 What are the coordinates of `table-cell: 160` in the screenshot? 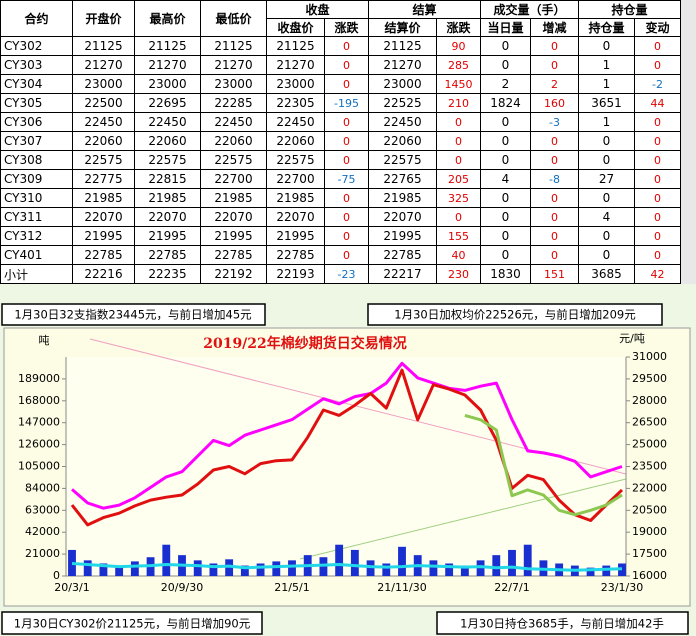 It's located at (554, 103).